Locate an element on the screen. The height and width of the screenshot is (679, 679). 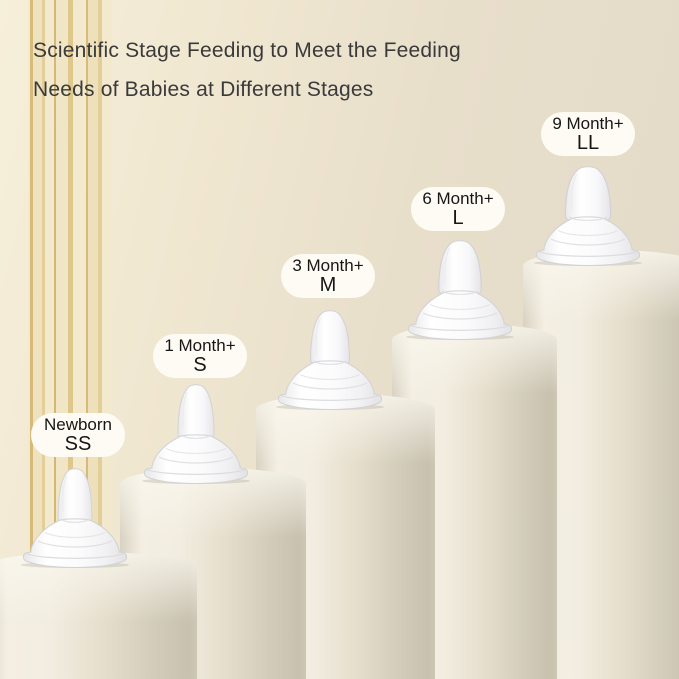
stage-age-text: 6 Month+ is located at coordinates (458, 198).